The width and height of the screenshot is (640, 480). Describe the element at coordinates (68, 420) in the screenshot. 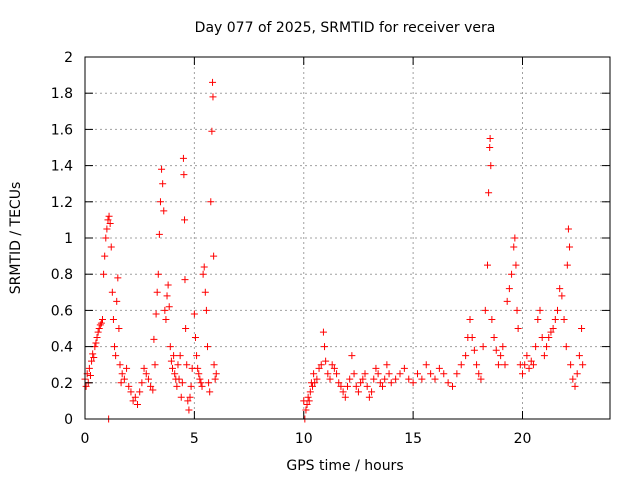

I see `y-tick-label: 0` at that location.